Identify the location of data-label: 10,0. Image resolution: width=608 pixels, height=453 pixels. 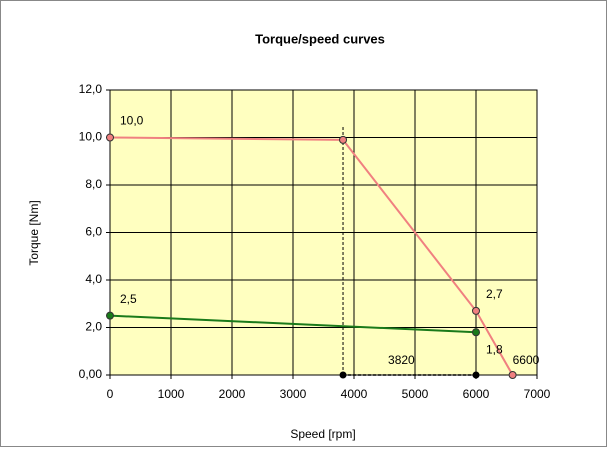
(132, 121).